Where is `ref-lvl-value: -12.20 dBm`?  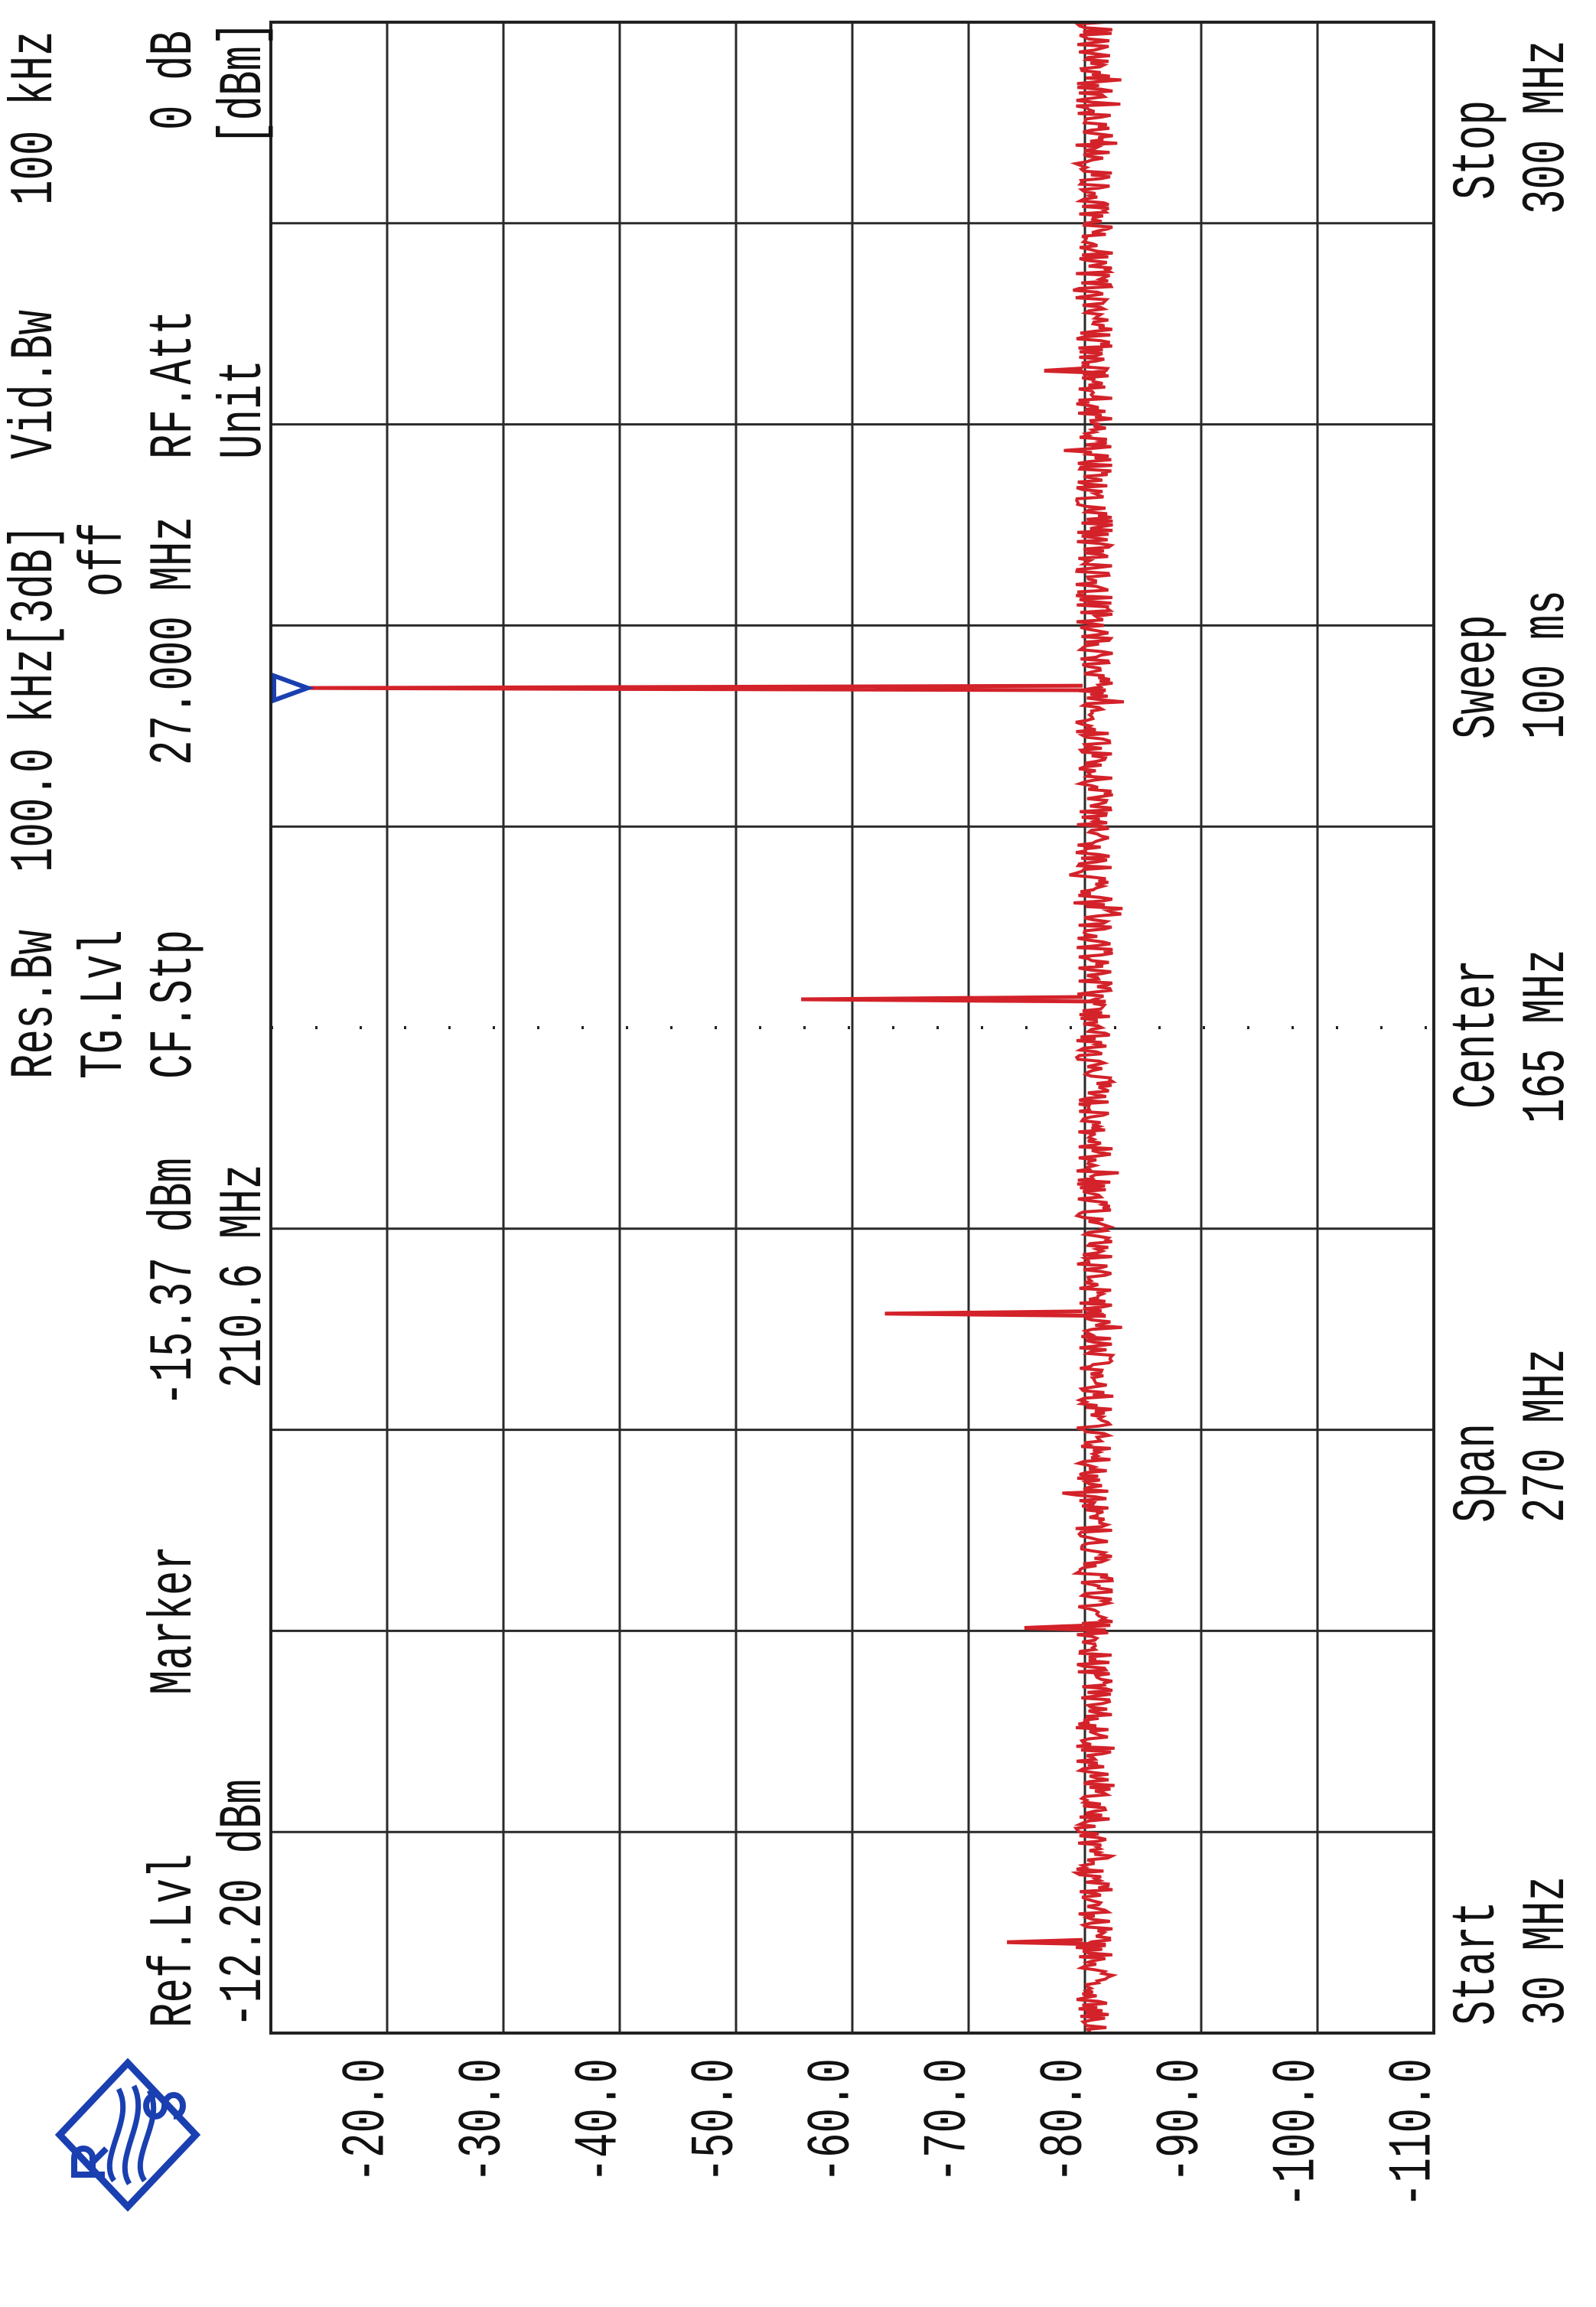
ref-lvl-value: -12.20 dBm is located at coordinates (244, 1903).